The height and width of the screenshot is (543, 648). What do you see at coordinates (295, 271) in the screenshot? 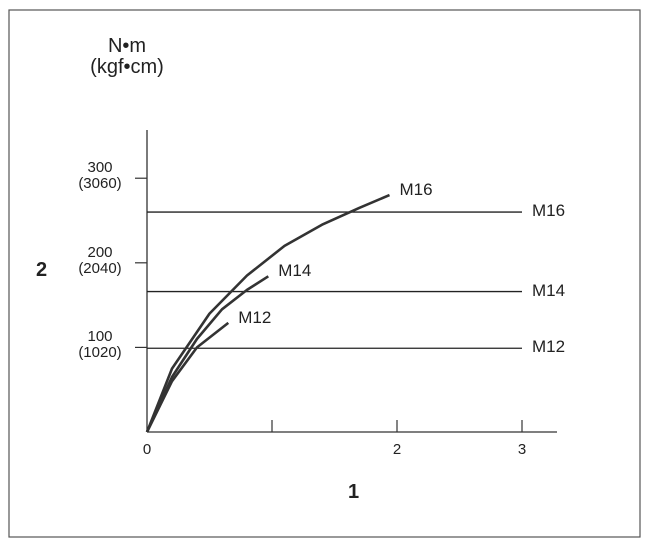
I see `curve-label: M14` at bounding box center [295, 271].